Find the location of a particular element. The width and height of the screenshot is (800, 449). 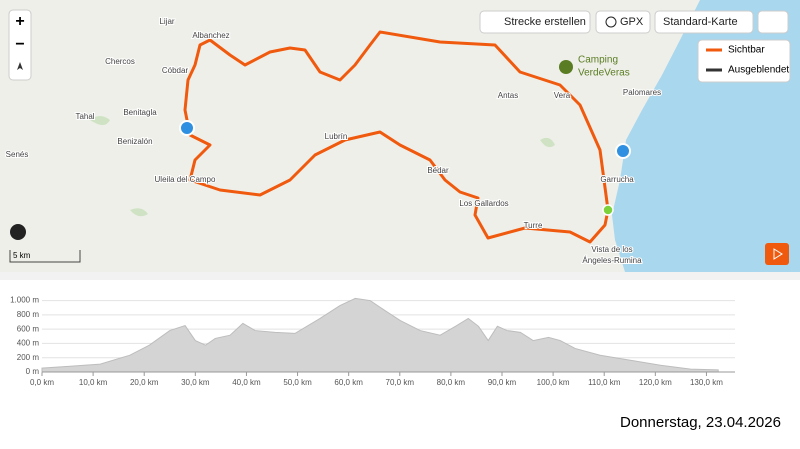

place-label: Cóbdar is located at coordinates (175, 70).